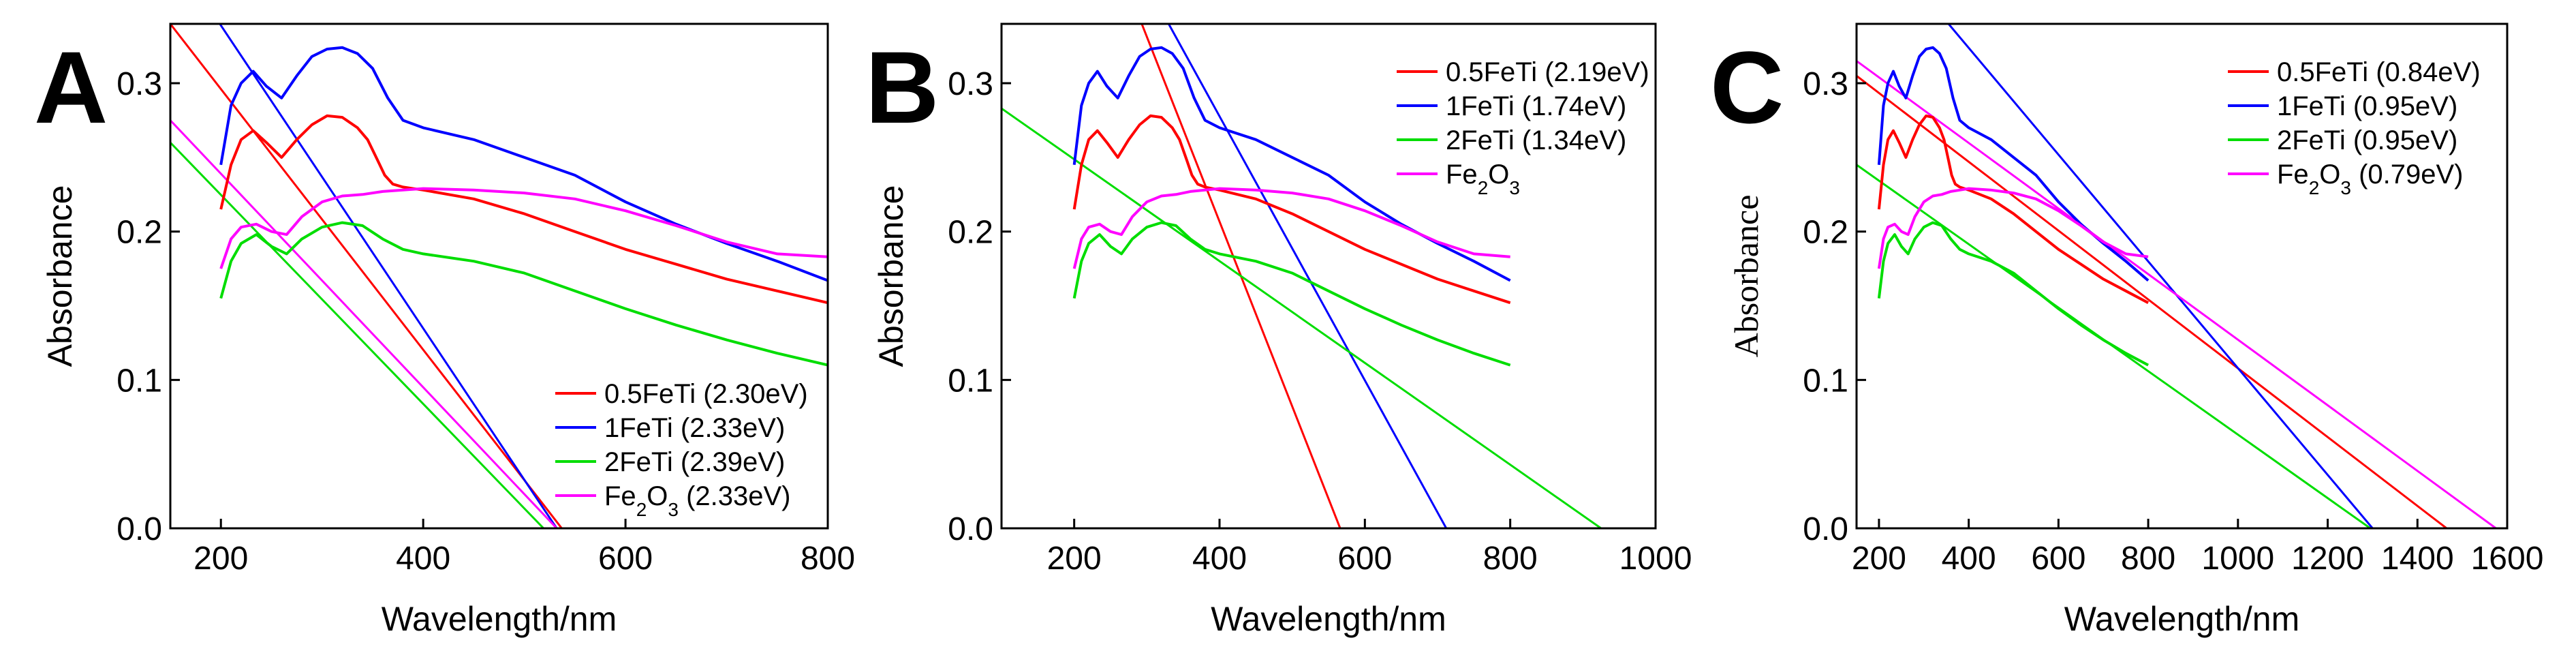 This screenshot has height=666, width=2576. Describe the element at coordinates (1547, 72) in the screenshot. I see `legend-label: 0.5FeTi (2.19eV)` at that location.